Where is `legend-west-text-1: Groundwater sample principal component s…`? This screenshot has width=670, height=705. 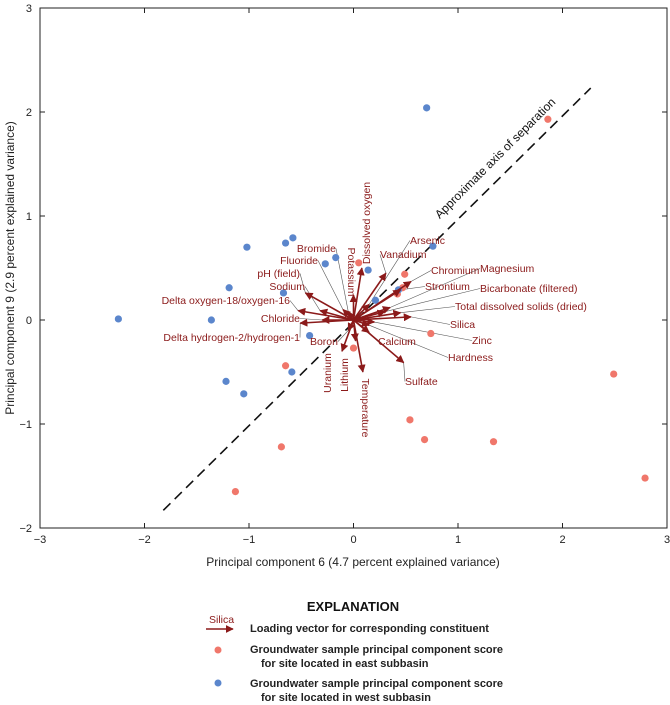 legend-west-text-1: Groundwater sample principal component s… is located at coordinates (376, 684).